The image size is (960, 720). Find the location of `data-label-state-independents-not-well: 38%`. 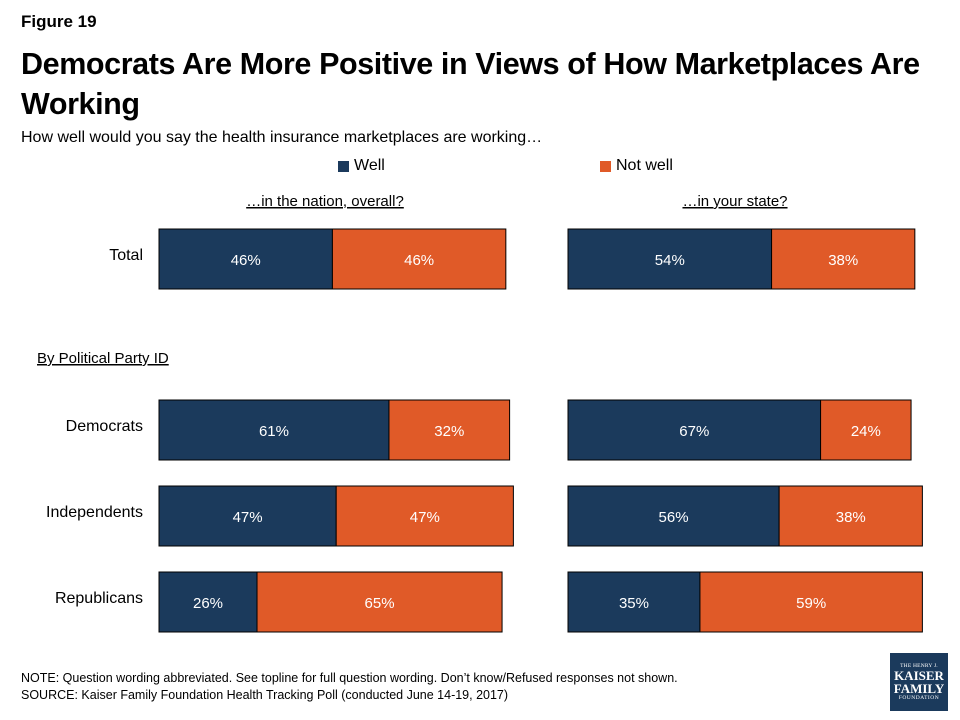

data-label-state-independents-not-well: 38% is located at coordinates (851, 517).